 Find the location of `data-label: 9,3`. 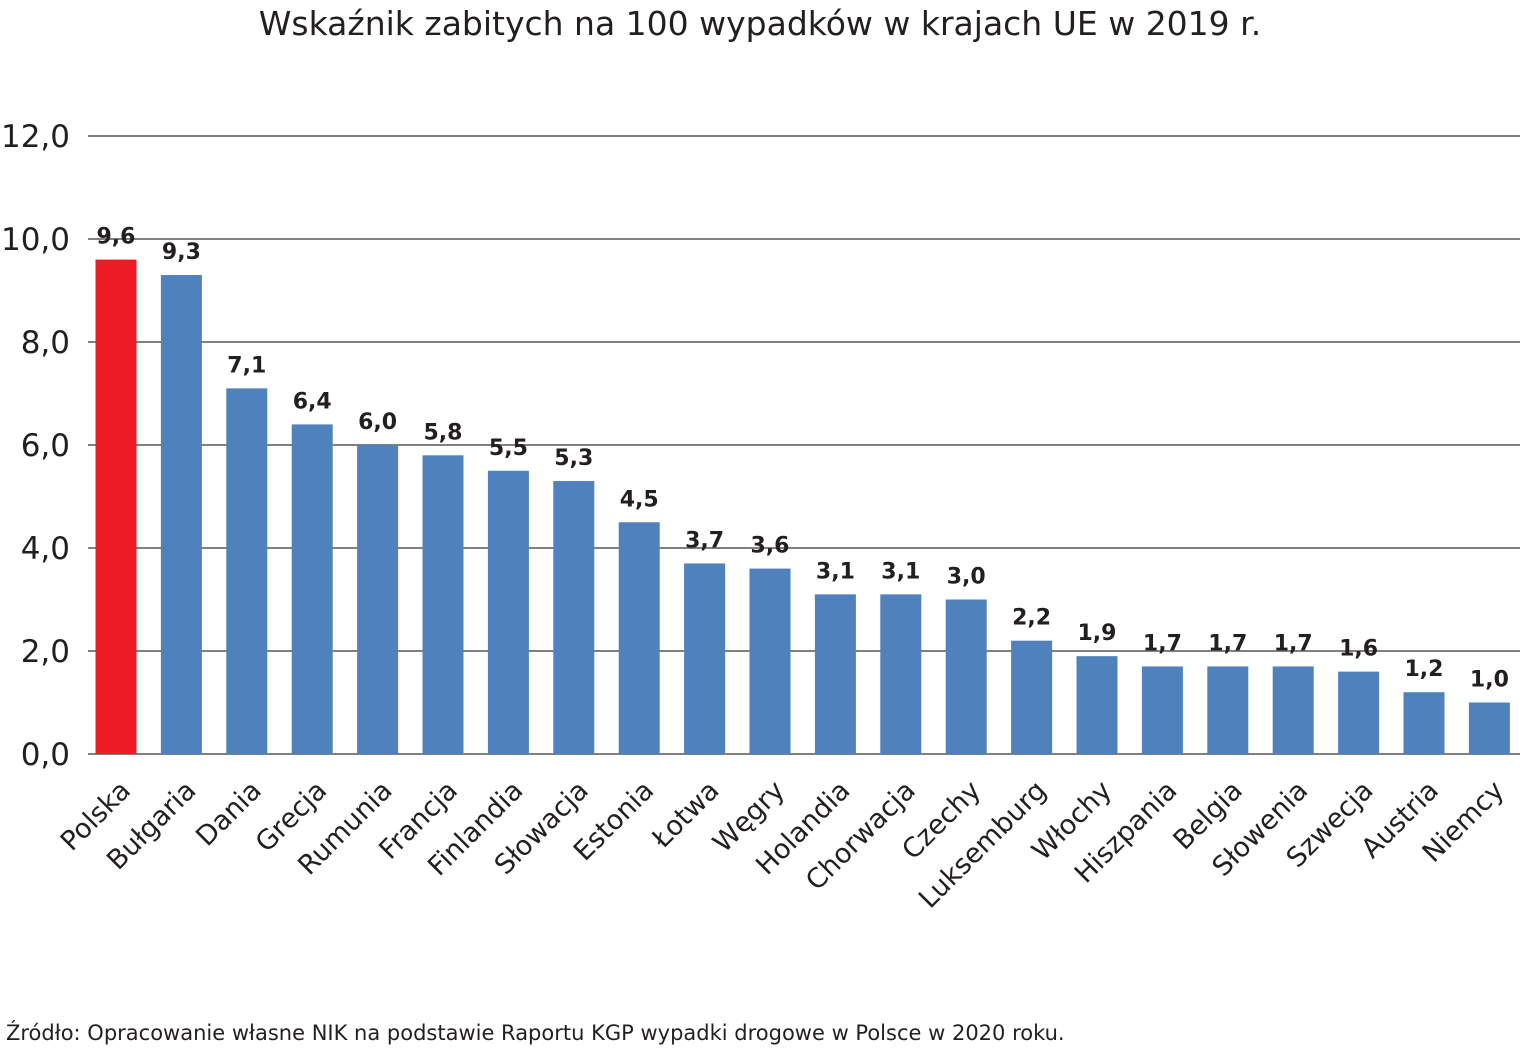

data-label: 9,3 is located at coordinates (181, 252).